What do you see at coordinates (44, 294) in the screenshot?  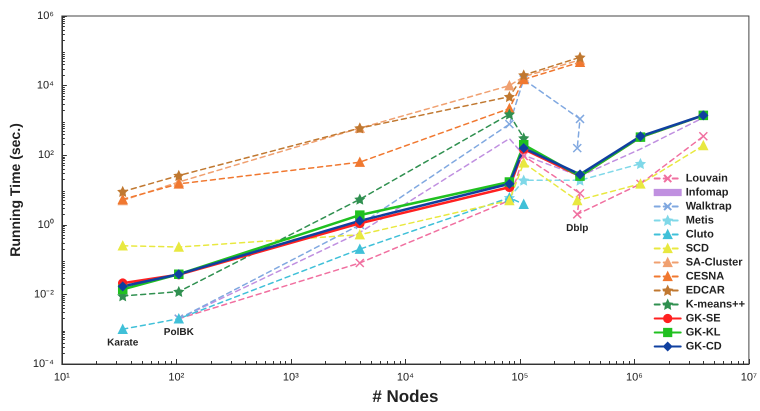 I see `y-tick-label: 10⁻²` at bounding box center [44, 294].